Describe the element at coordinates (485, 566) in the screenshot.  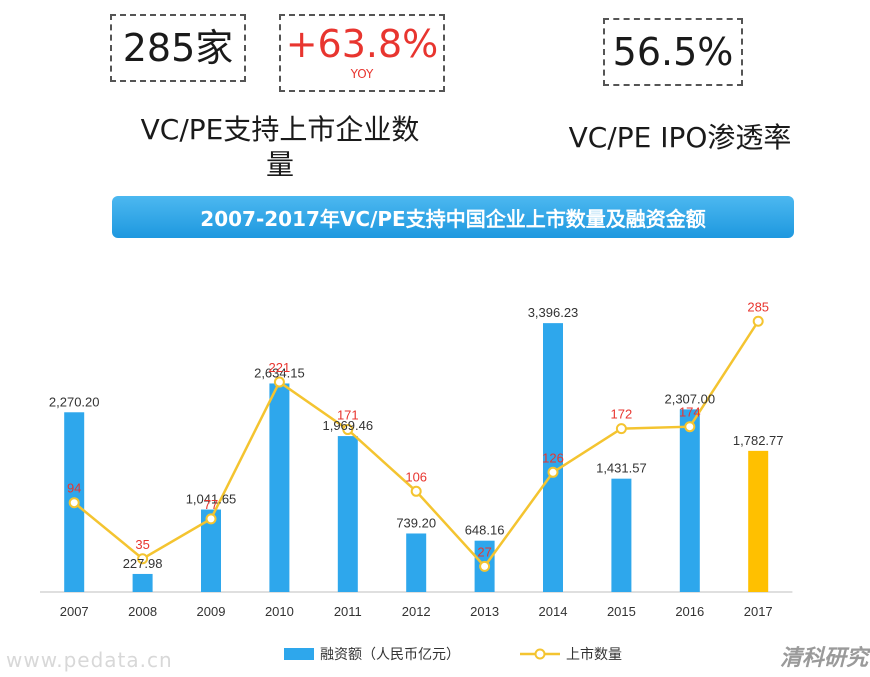
I see `line-point-2013` at that location.